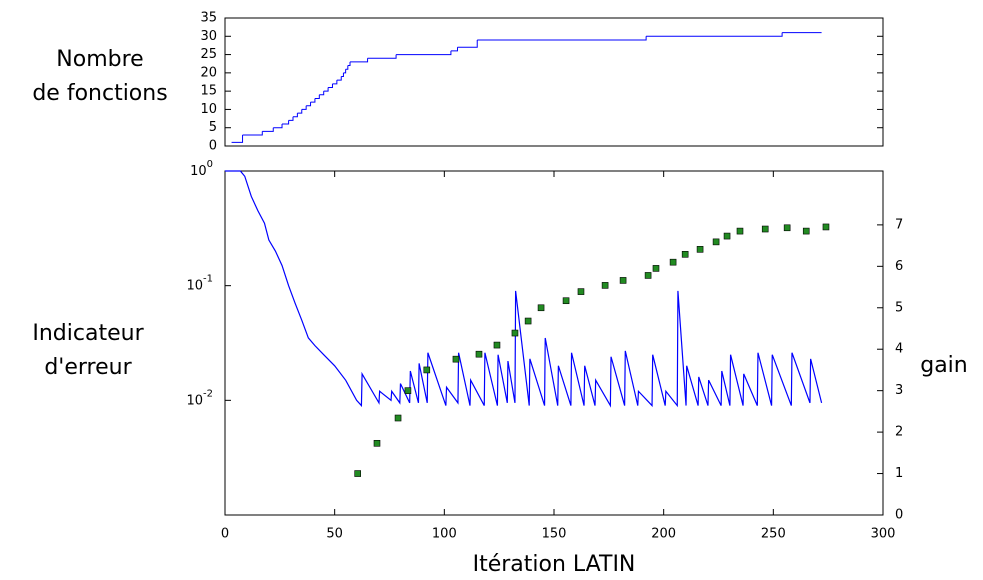 This screenshot has width=983, height=580. I want to click on y2-tick-label: 3, so click(899, 390).